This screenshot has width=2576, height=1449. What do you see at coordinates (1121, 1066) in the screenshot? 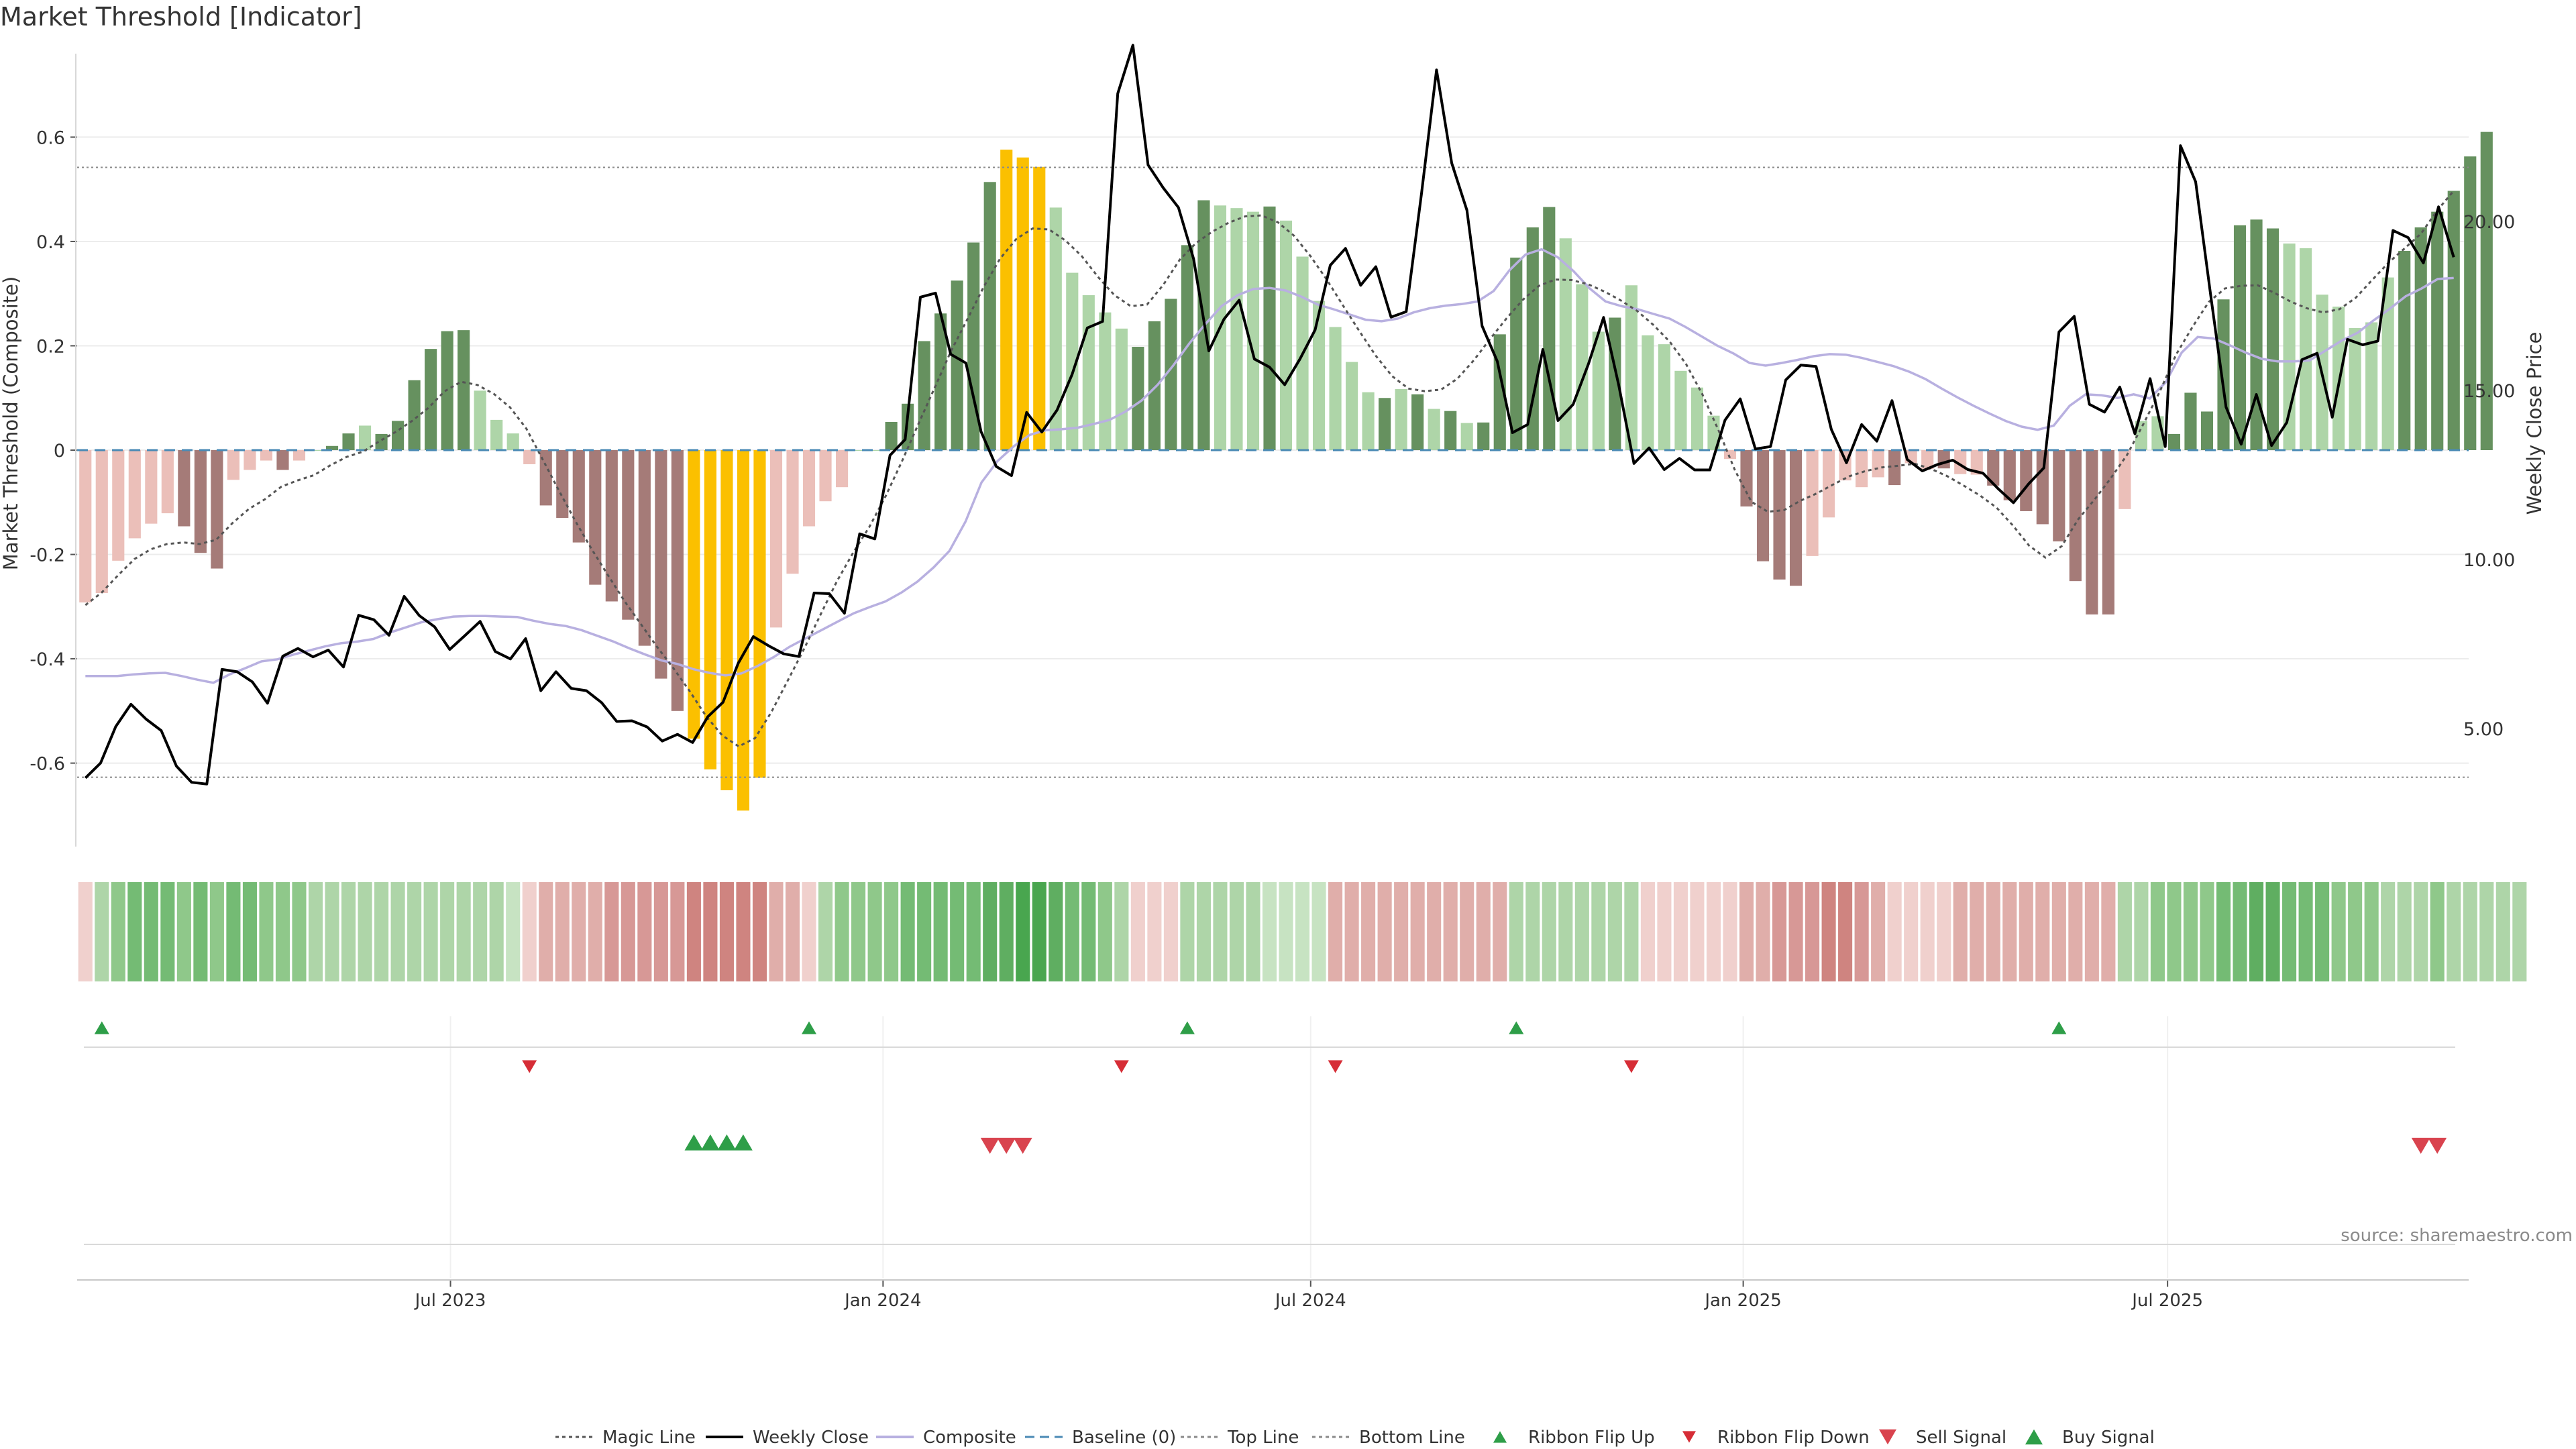
I see `ribbon-flip-down-marker` at bounding box center [1121, 1066].